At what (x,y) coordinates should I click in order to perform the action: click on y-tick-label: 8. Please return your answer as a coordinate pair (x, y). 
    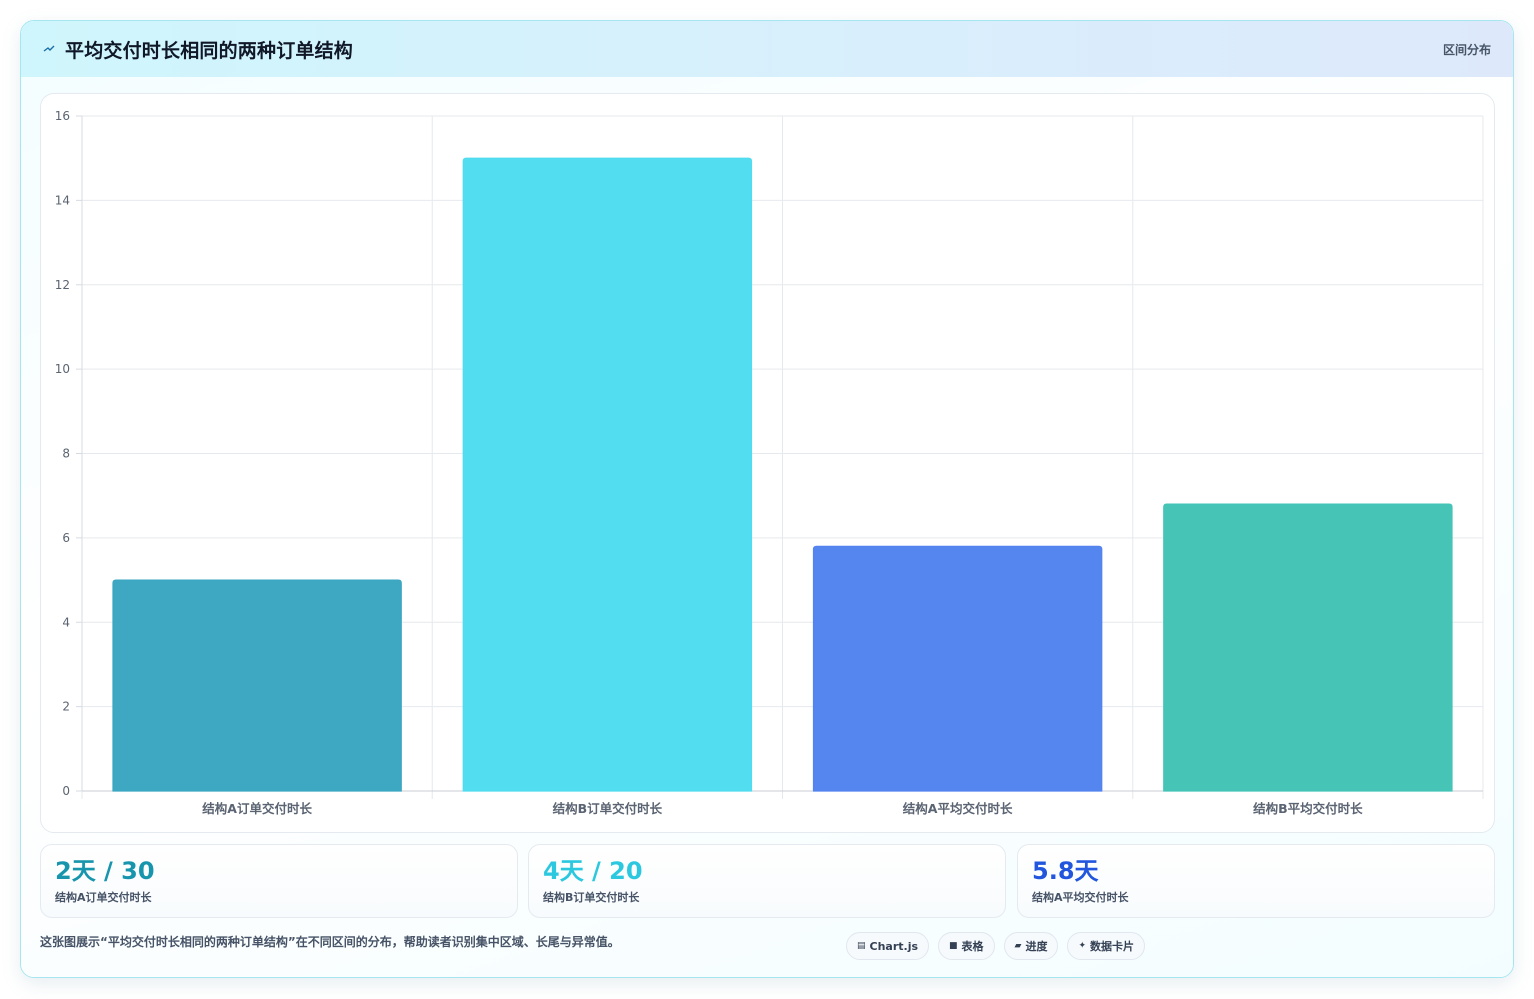
    Looking at the image, I should click on (66, 454).